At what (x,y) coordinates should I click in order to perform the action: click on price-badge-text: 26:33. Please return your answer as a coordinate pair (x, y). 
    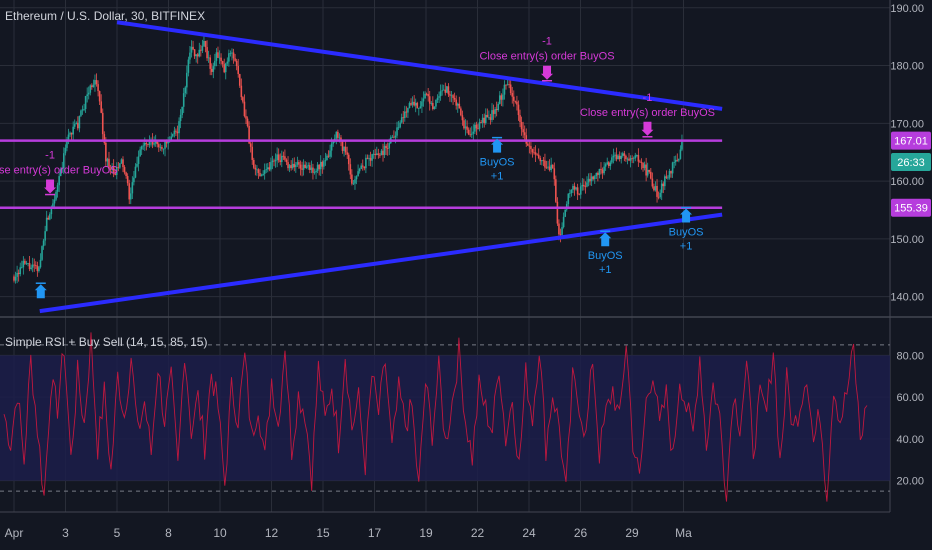
    Looking at the image, I should click on (911, 163).